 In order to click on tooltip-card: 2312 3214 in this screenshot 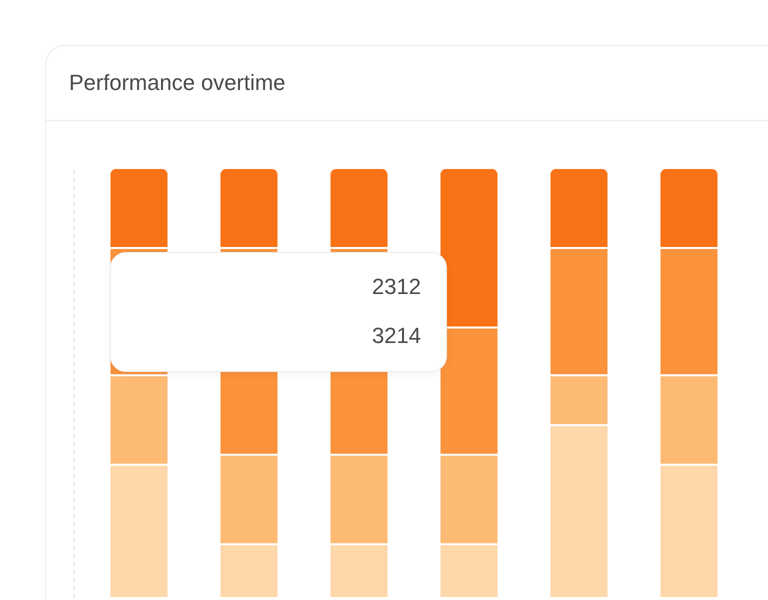, I will do `click(278, 312)`.